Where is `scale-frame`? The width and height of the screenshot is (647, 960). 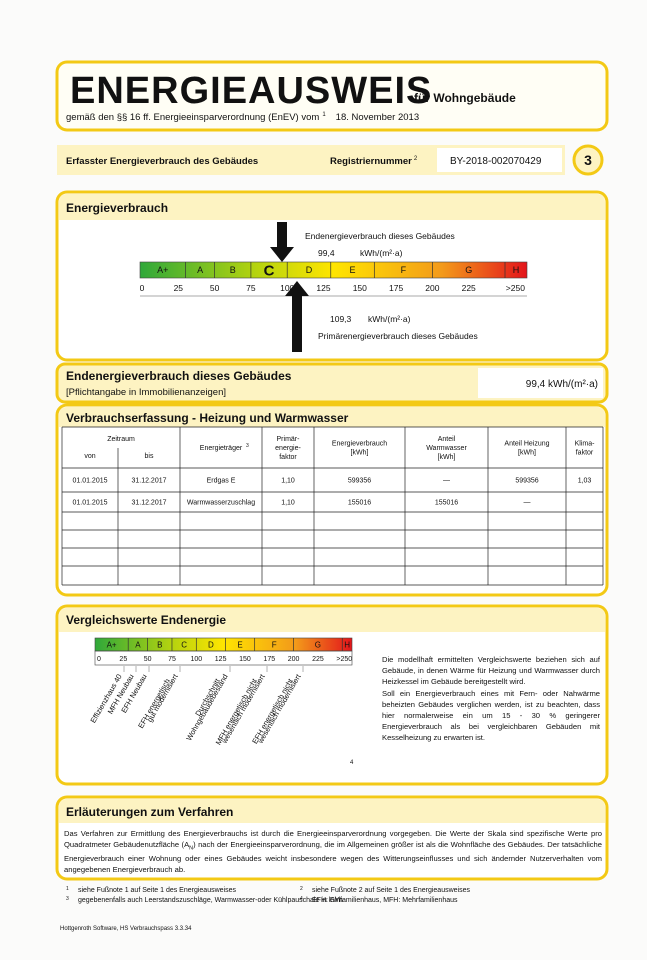 scale-frame is located at coordinates (223, 658).